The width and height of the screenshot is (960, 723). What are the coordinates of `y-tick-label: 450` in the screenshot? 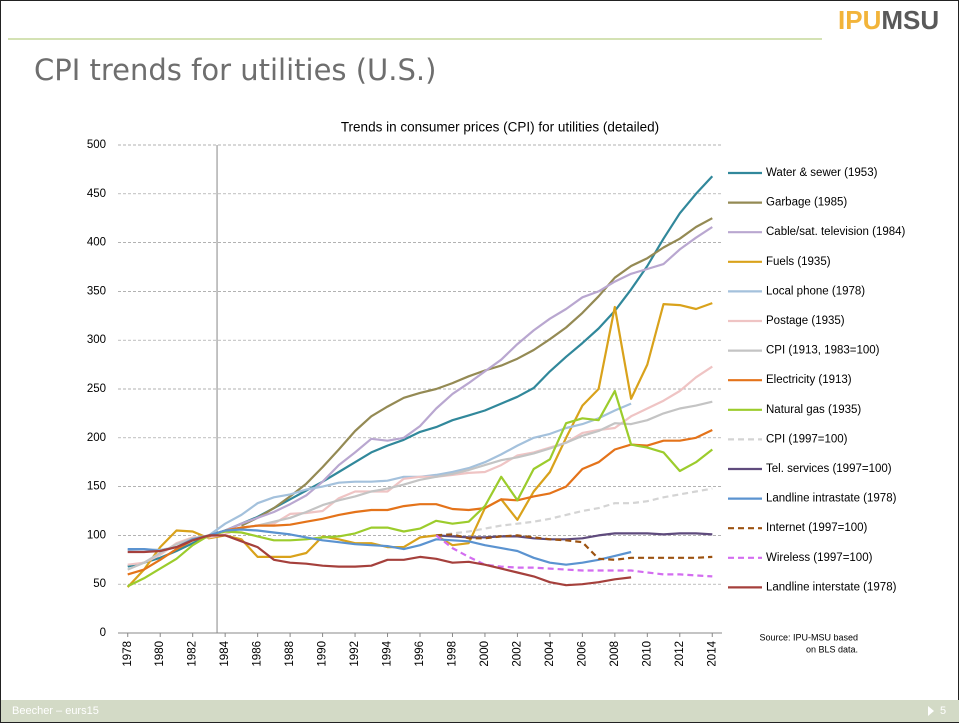 It's located at (96, 194).